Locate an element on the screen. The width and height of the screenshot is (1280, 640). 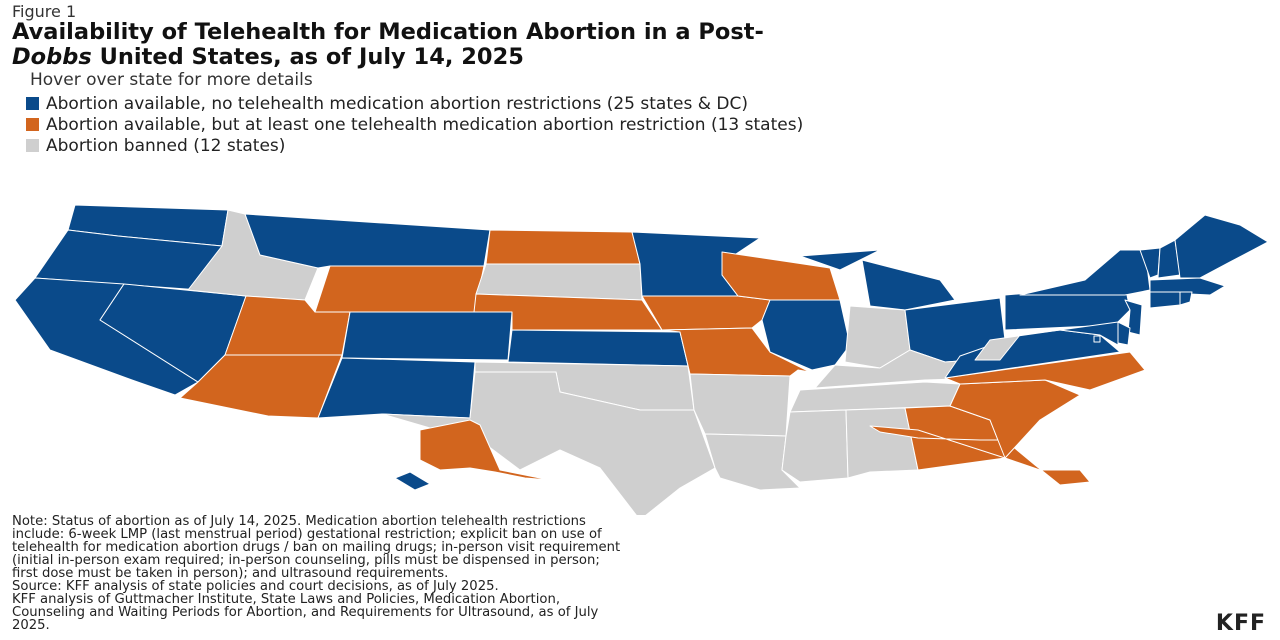
state-wv is located at coordinates (1017, 345).